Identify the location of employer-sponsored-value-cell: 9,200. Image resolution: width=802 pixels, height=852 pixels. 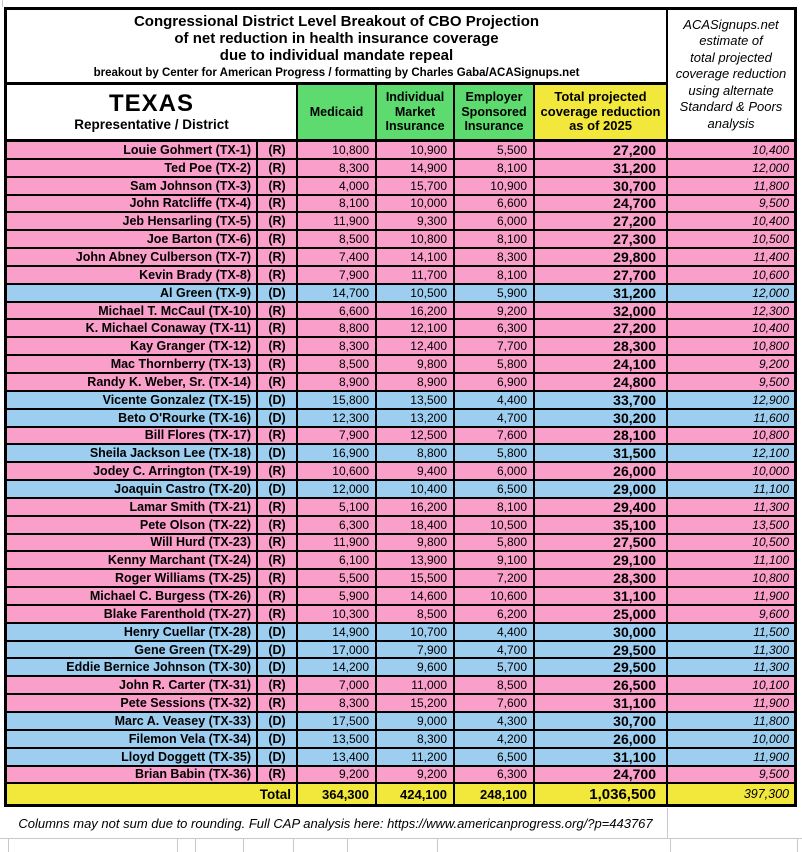
(495, 311).